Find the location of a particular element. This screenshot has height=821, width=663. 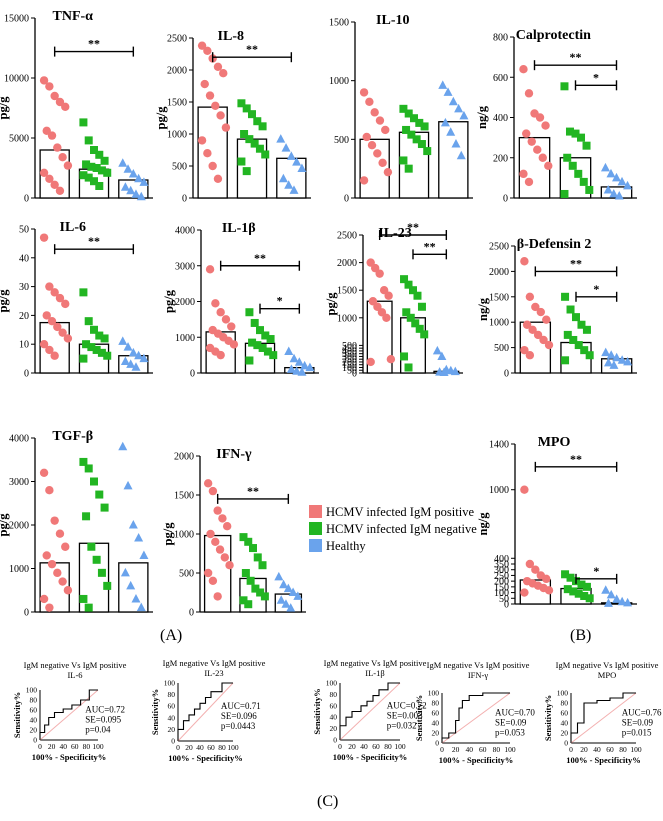

roc-y-tick-label: 20 is located at coordinates (334, 728).